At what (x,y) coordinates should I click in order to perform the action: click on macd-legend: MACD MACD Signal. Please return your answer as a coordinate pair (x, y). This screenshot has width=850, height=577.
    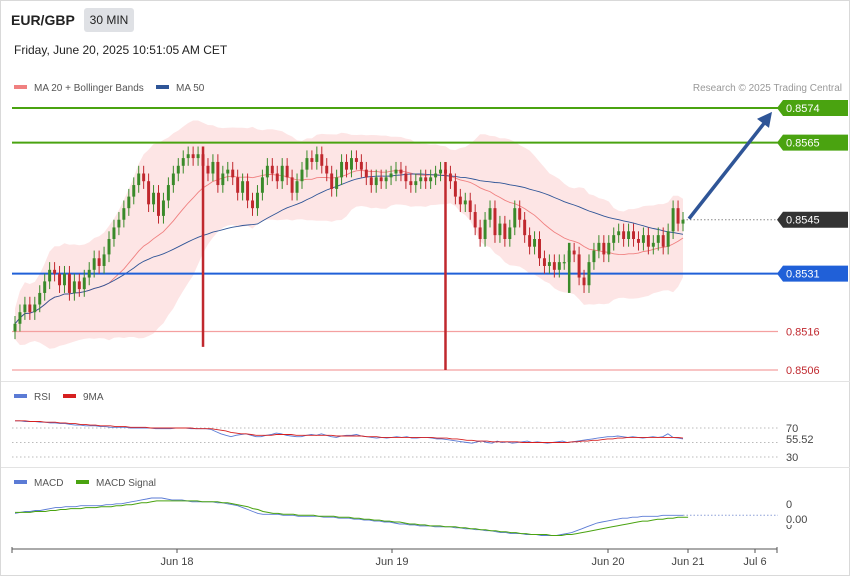
    Looking at the image, I should click on (85, 483).